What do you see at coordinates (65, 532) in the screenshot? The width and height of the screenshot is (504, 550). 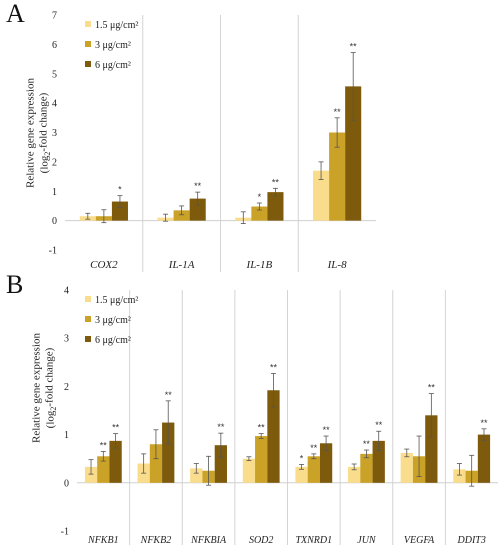 I see `chart-b-y-tick-label: -1` at bounding box center [65, 532].